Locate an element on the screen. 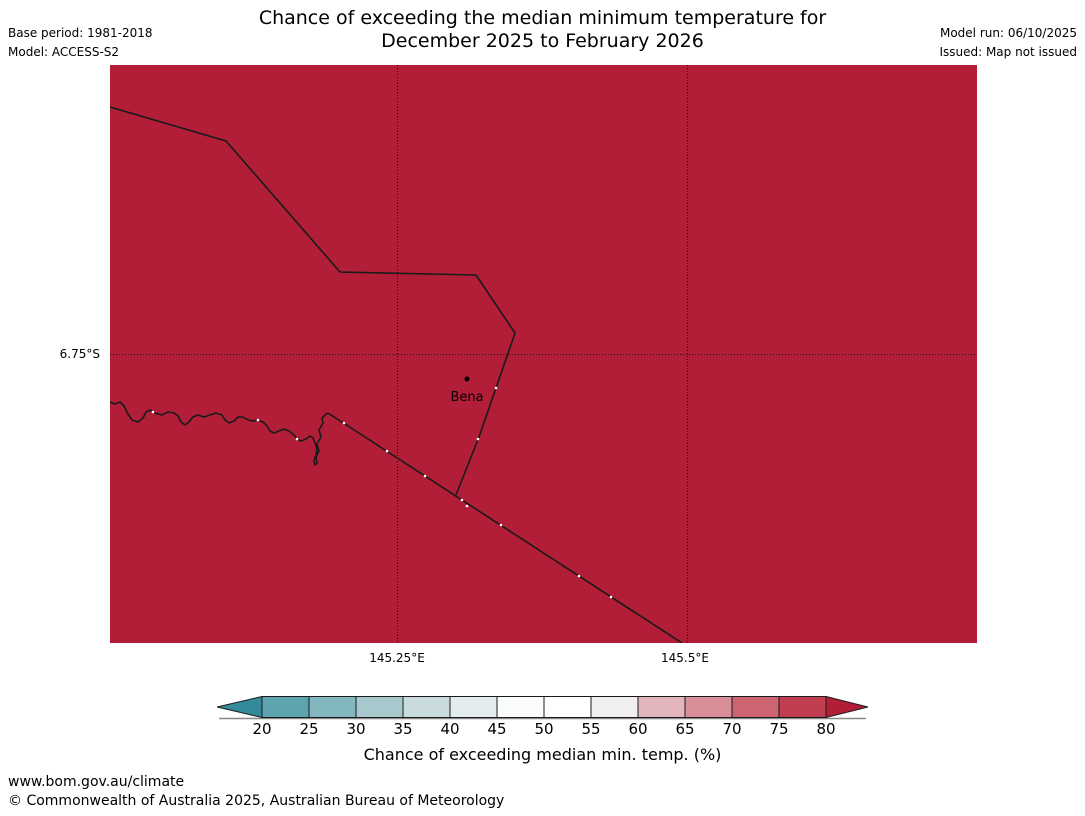  base-period-text: Base period: 1981-2018 is located at coordinates (80, 33).